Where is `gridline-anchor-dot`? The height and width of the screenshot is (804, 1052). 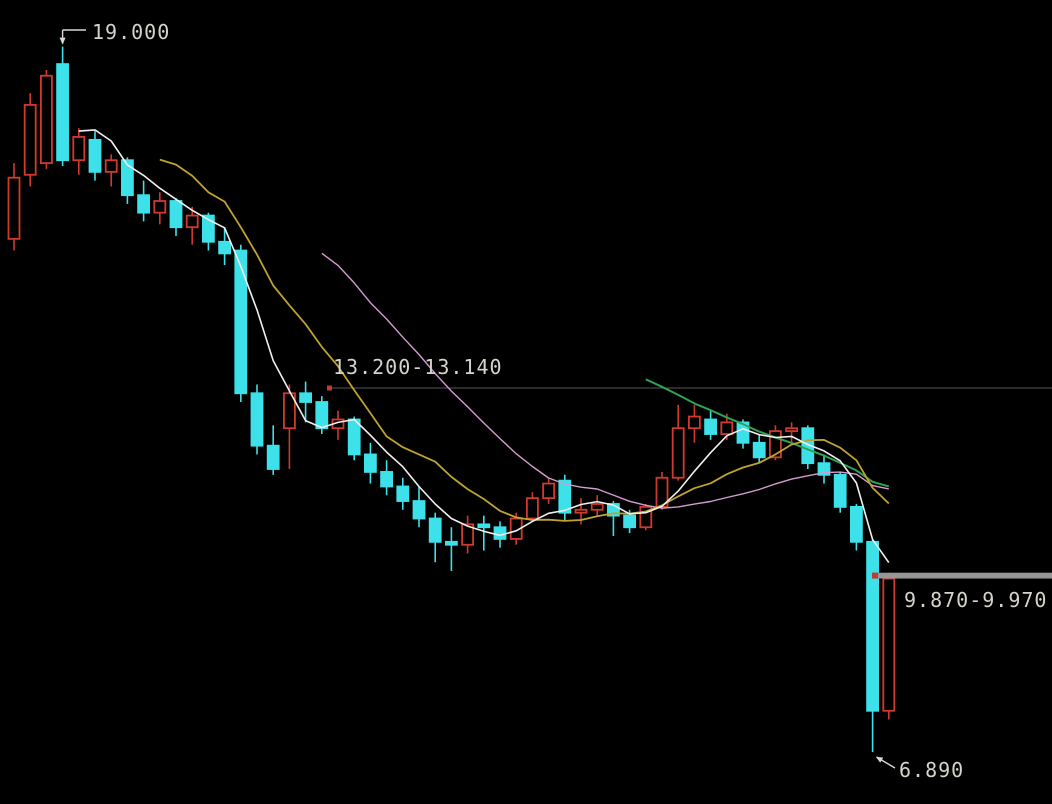
gridline-anchor-dot is located at coordinates (329, 388).